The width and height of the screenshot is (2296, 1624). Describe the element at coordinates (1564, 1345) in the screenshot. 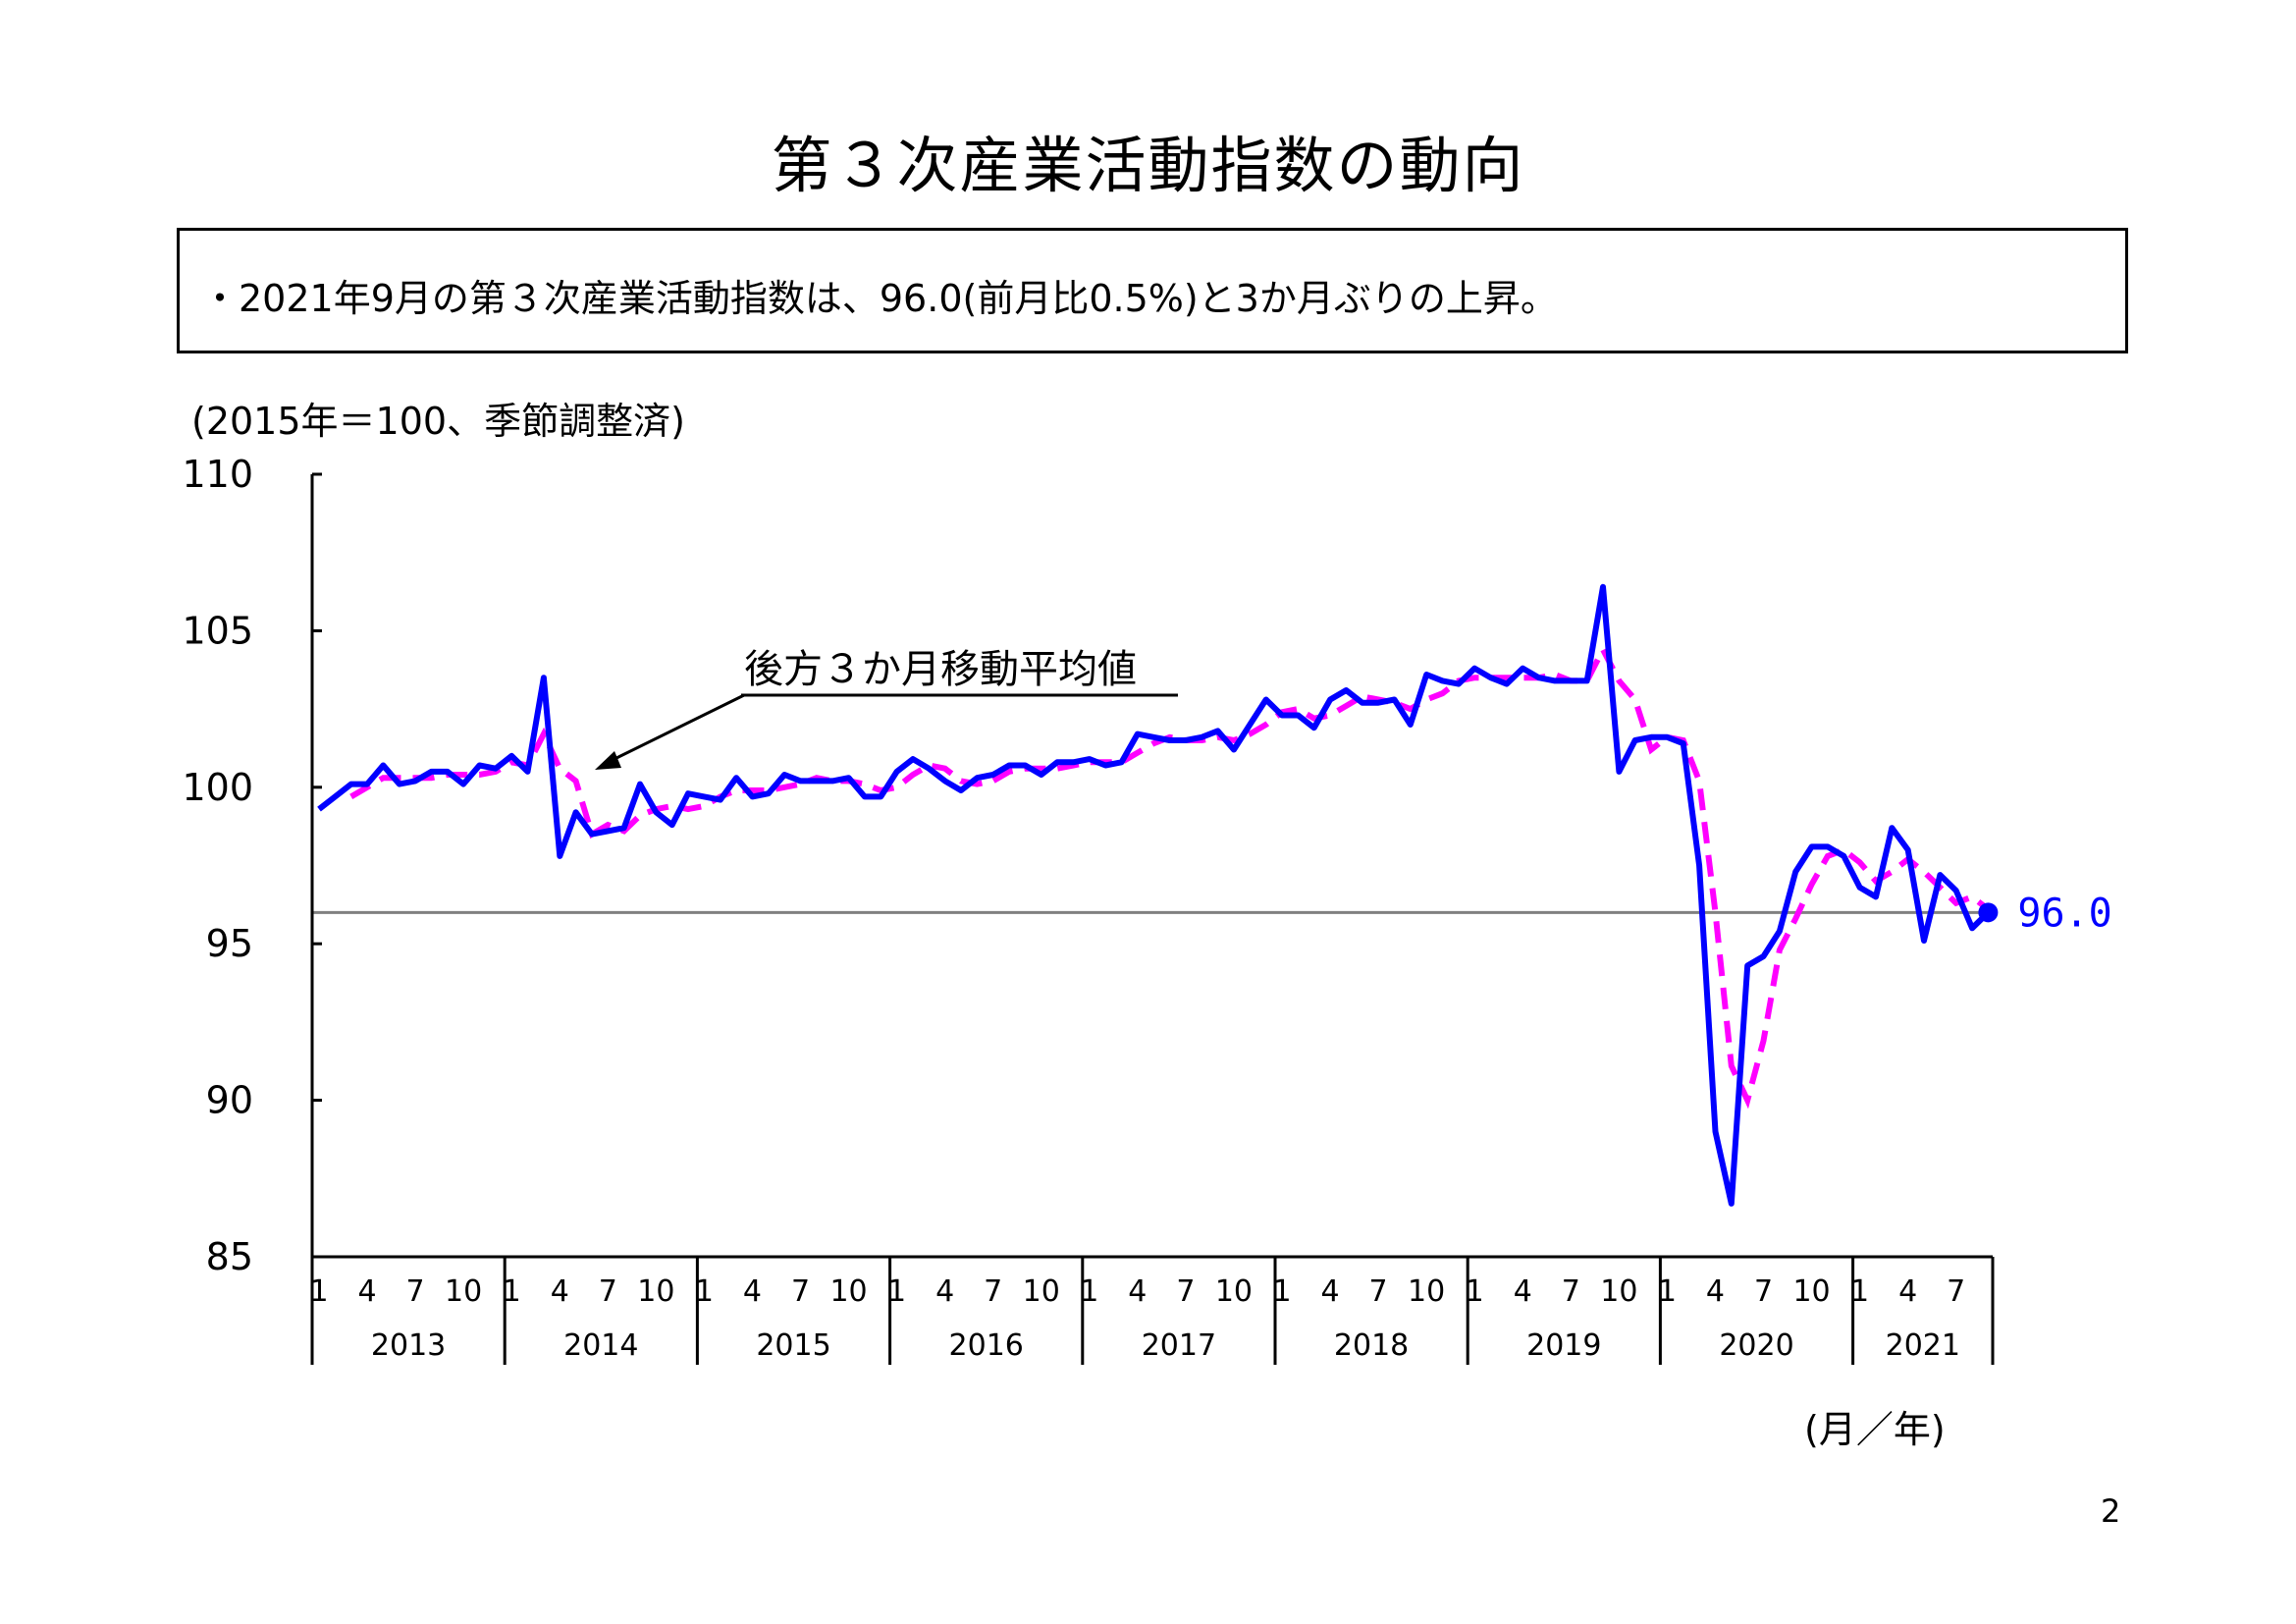

I see `year-label: 2019` at that location.